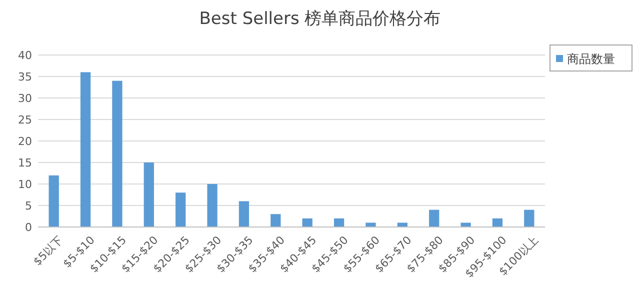 The image size is (640, 295). What do you see at coordinates (320, 19) in the screenshot?
I see `chart-title: Best Sellers 榜单商品价格分布` at bounding box center [320, 19].